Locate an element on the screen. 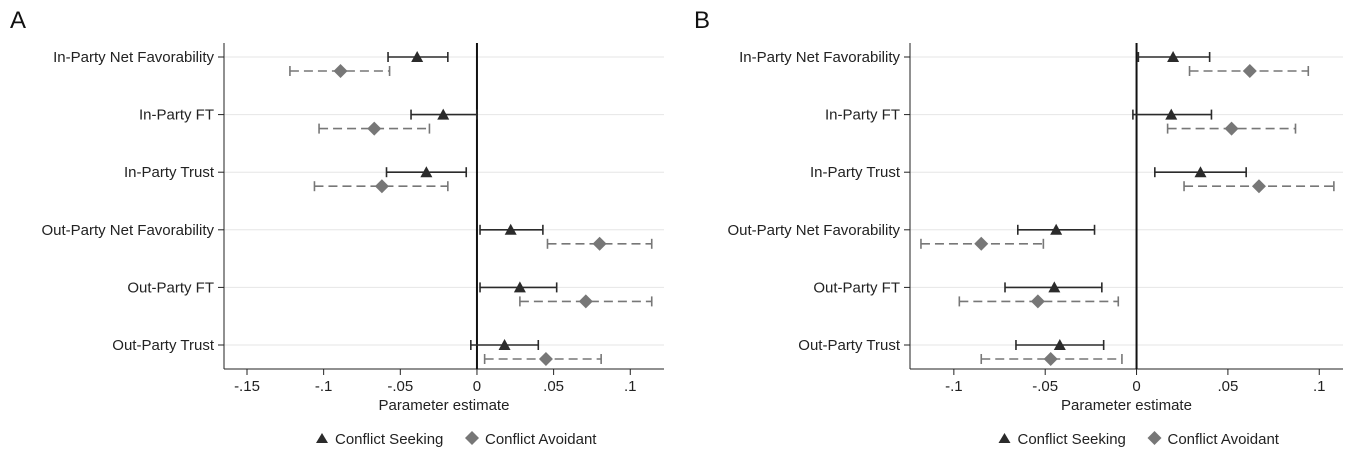 Image resolution: width=1359 pixels, height=454 pixels. x-tick-label: -.15 is located at coordinates (247, 386).